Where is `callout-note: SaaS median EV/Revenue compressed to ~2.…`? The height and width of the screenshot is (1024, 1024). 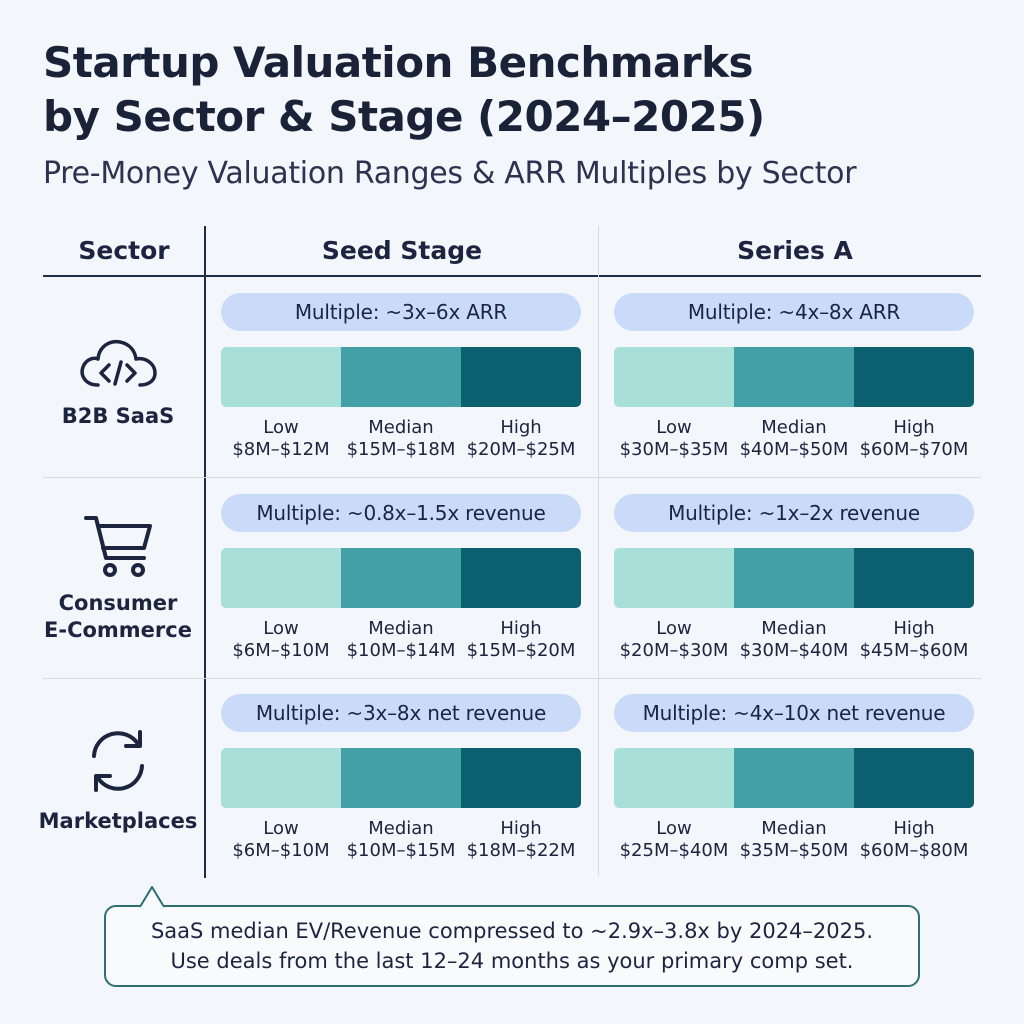
callout-note: SaaS median EV/Revenue compressed to ~2.… is located at coordinates (512, 946).